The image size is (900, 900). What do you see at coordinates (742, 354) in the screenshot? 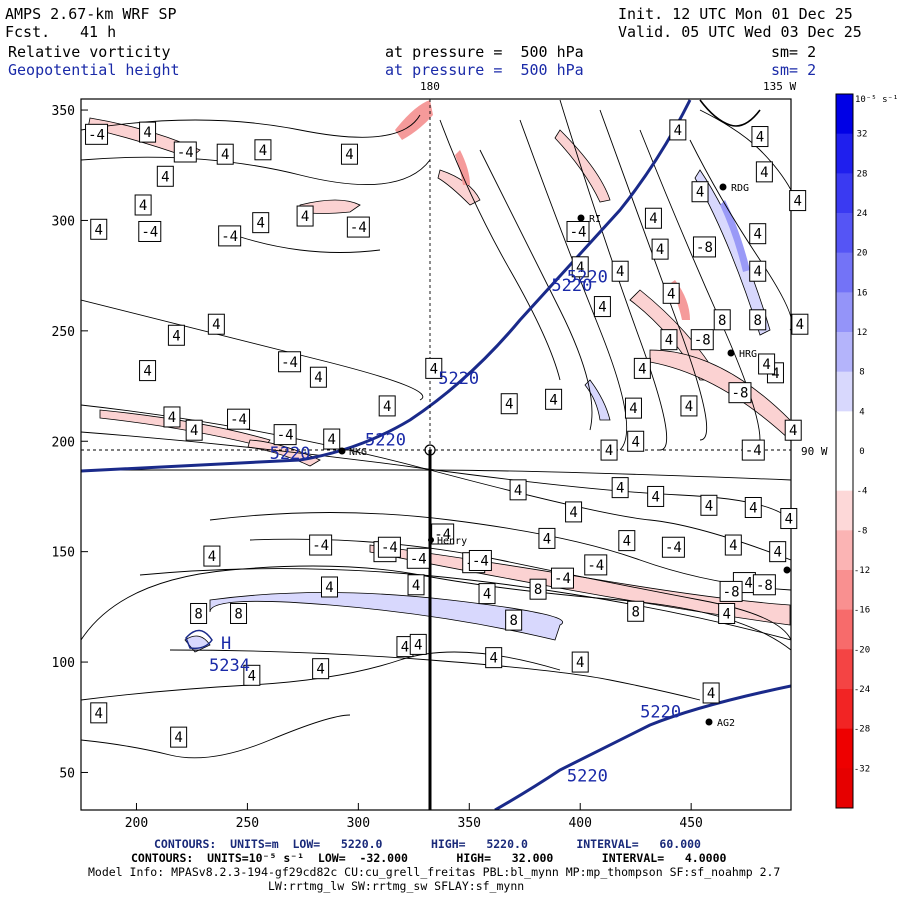
I see `station-hrg: HRG` at bounding box center [742, 354].